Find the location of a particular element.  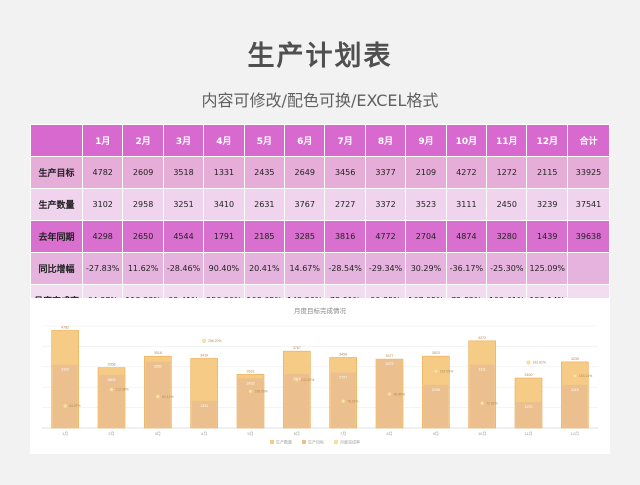

data-label: 3767 is located at coordinates (297, 348).